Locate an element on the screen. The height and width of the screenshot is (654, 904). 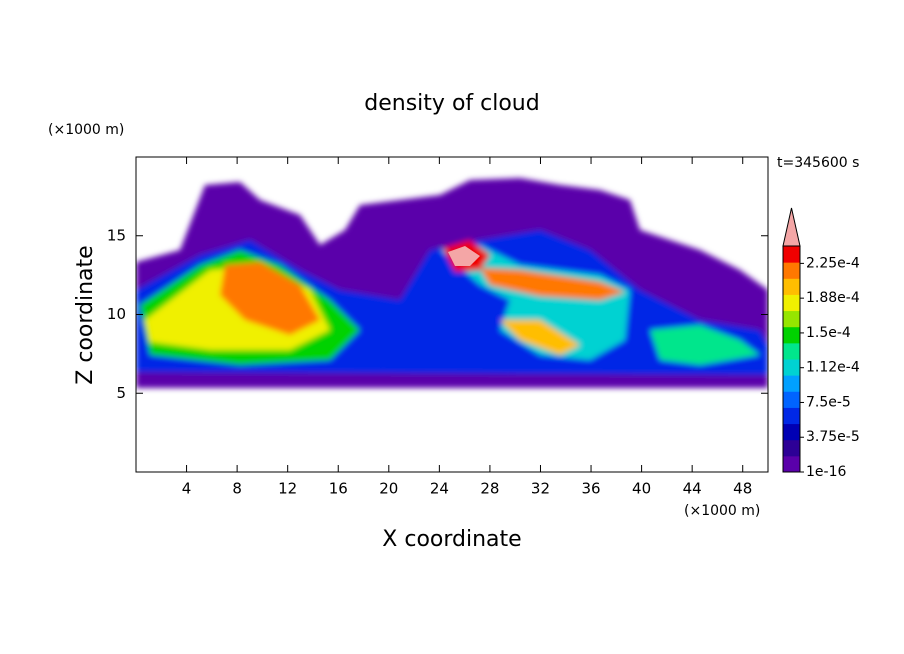
x-tick-label: 28 is located at coordinates (489, 489).